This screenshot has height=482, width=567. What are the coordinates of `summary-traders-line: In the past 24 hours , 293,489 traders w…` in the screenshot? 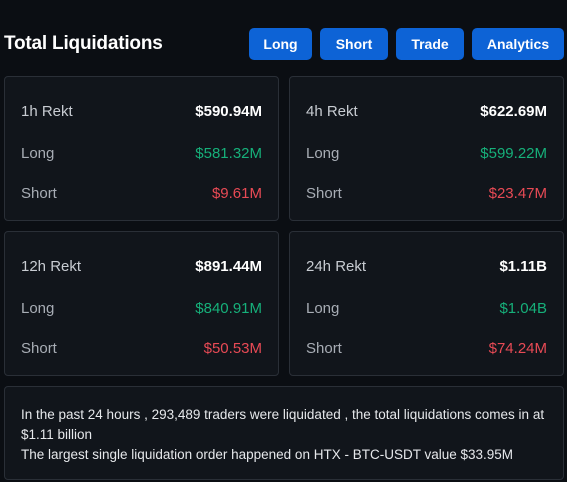 It's located at (283, 424).